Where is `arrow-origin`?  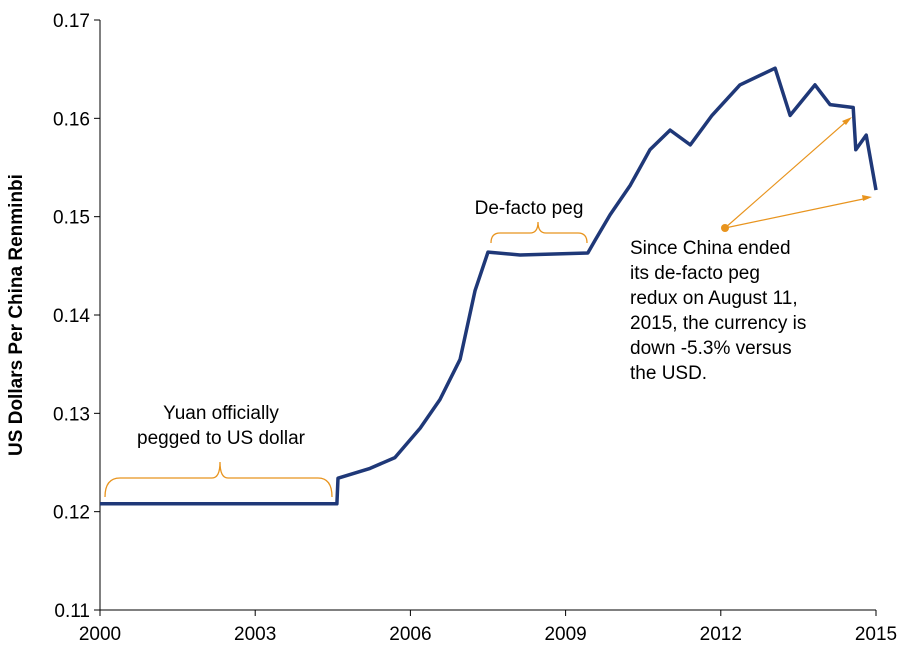
arrow-origin is located at coordinates (725, 228).